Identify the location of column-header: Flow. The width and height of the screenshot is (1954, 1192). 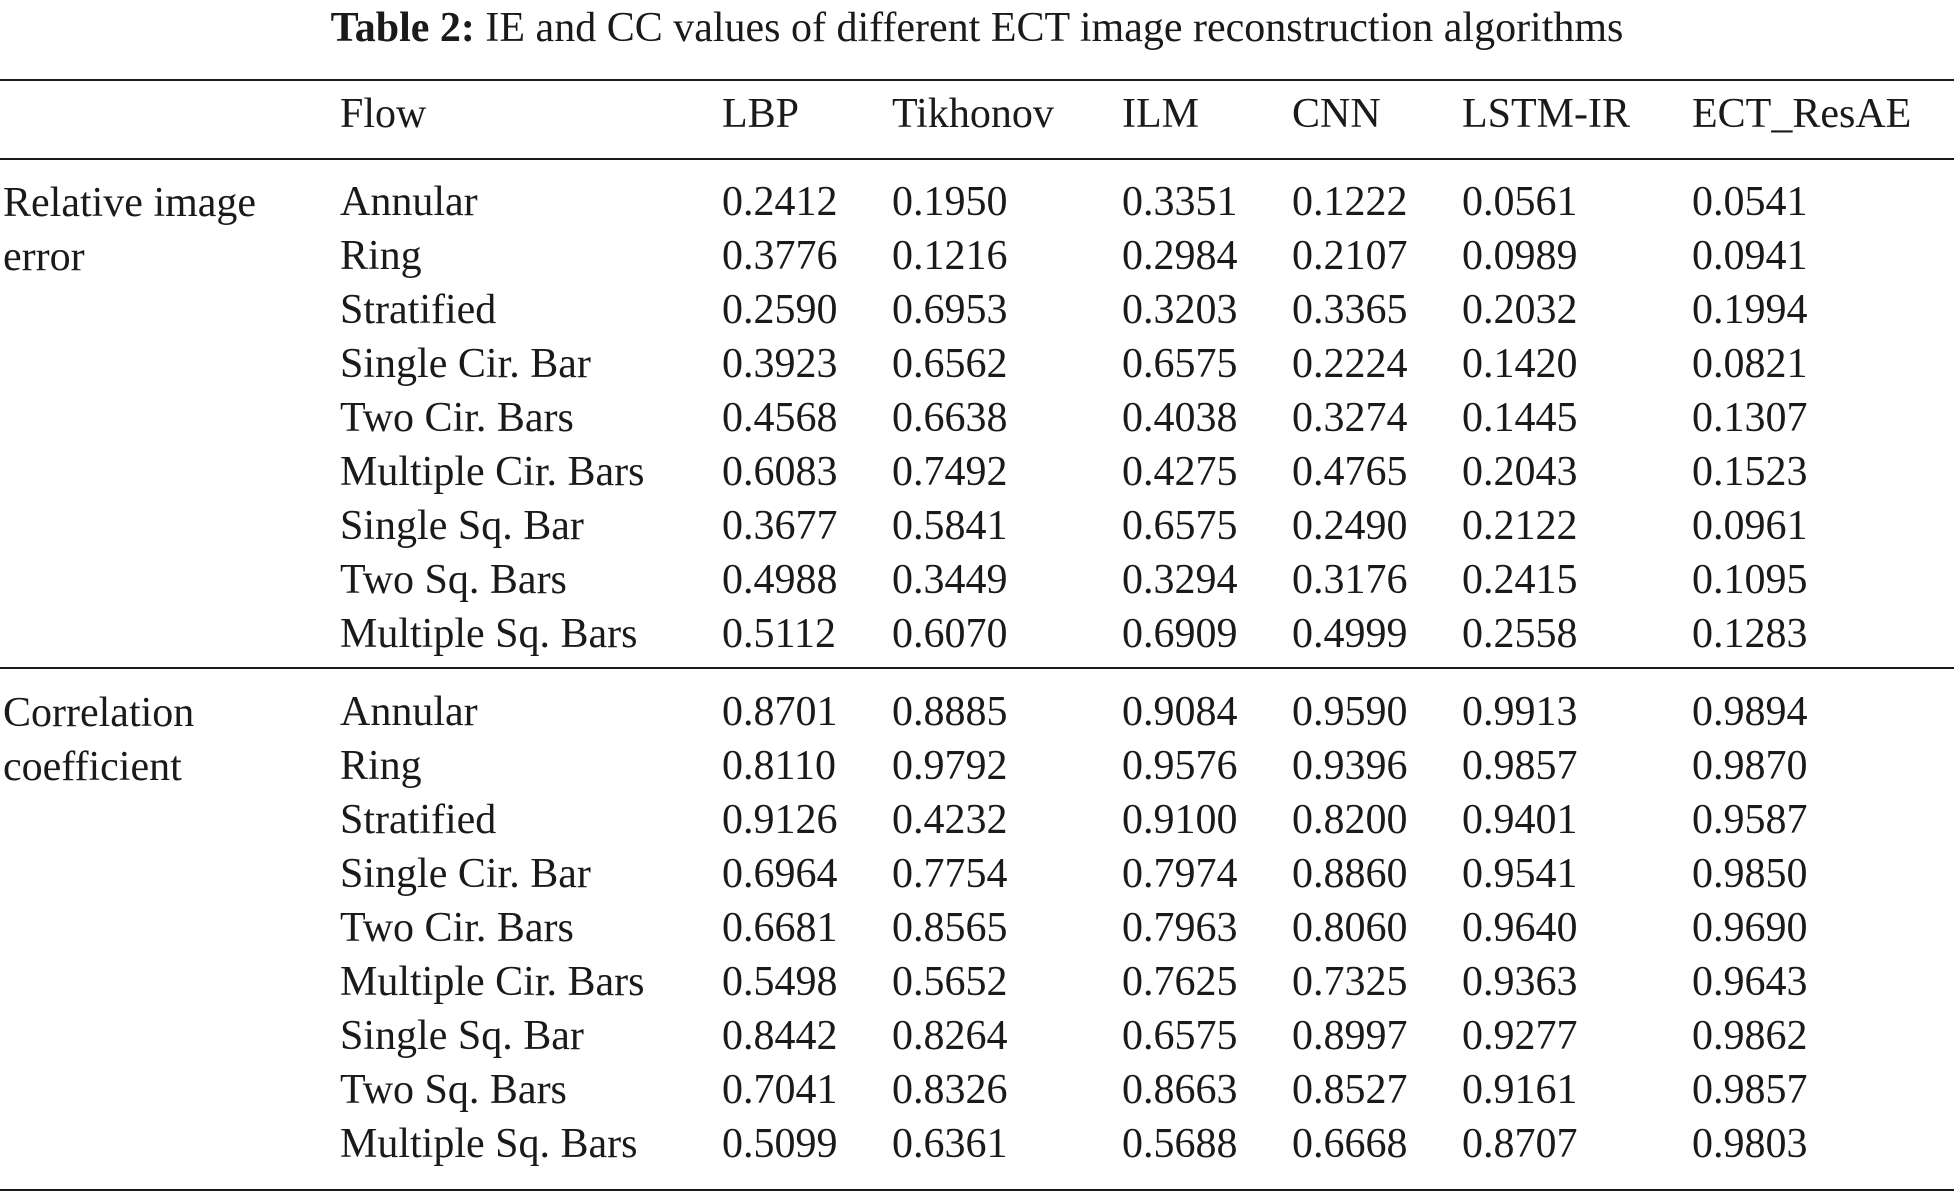
(383, 114).